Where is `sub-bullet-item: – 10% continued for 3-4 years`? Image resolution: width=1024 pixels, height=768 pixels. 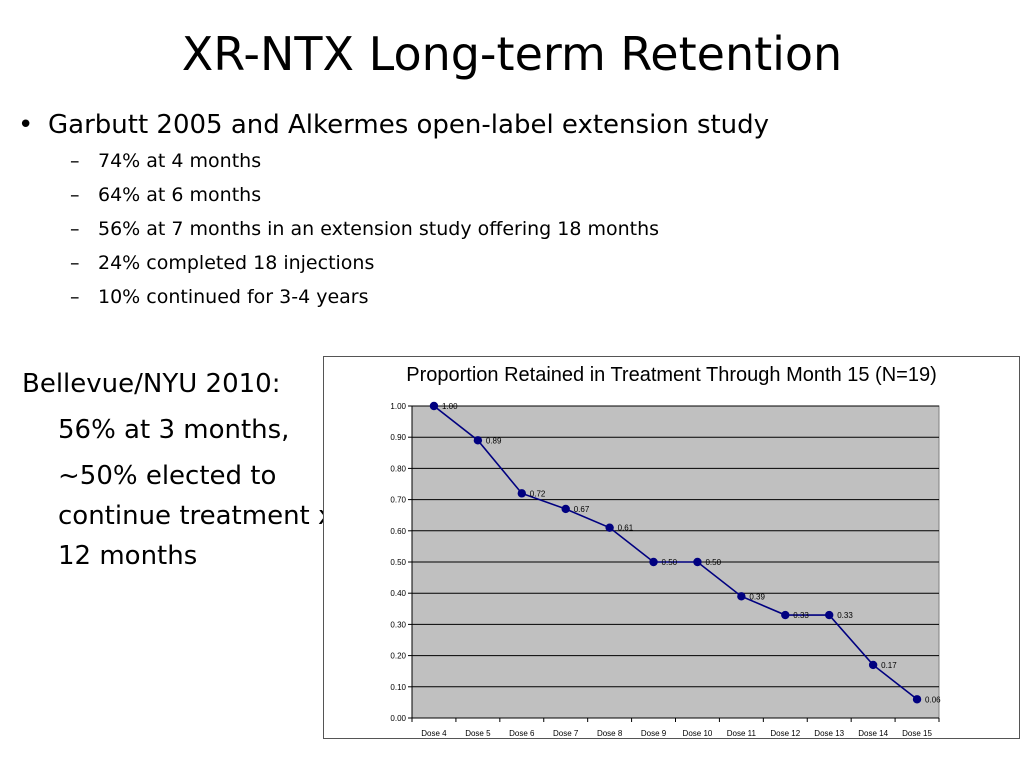
sub-bullet-item: – 10% continued for 3-4 years is located at coordinates (508, 297).